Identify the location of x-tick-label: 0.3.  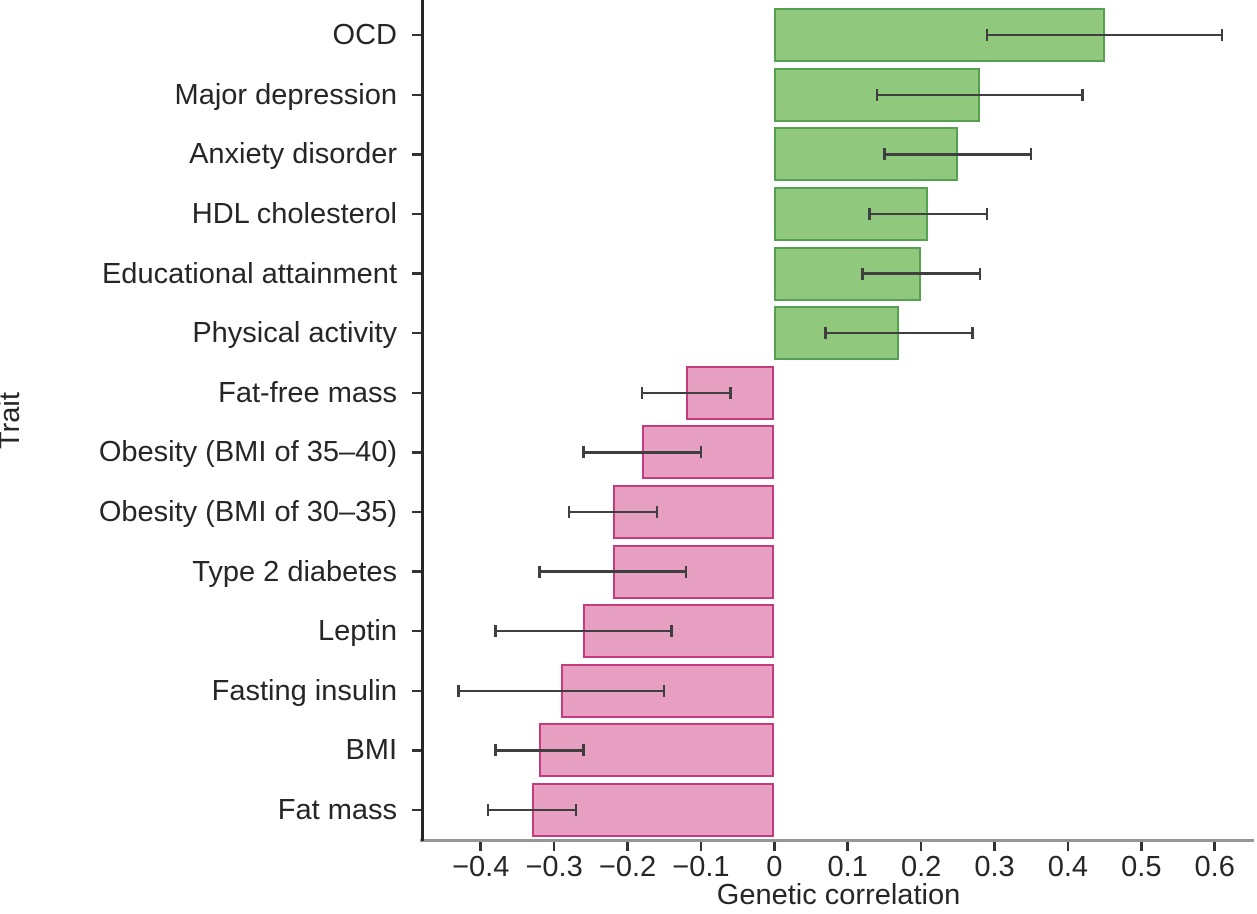
(994, 867).